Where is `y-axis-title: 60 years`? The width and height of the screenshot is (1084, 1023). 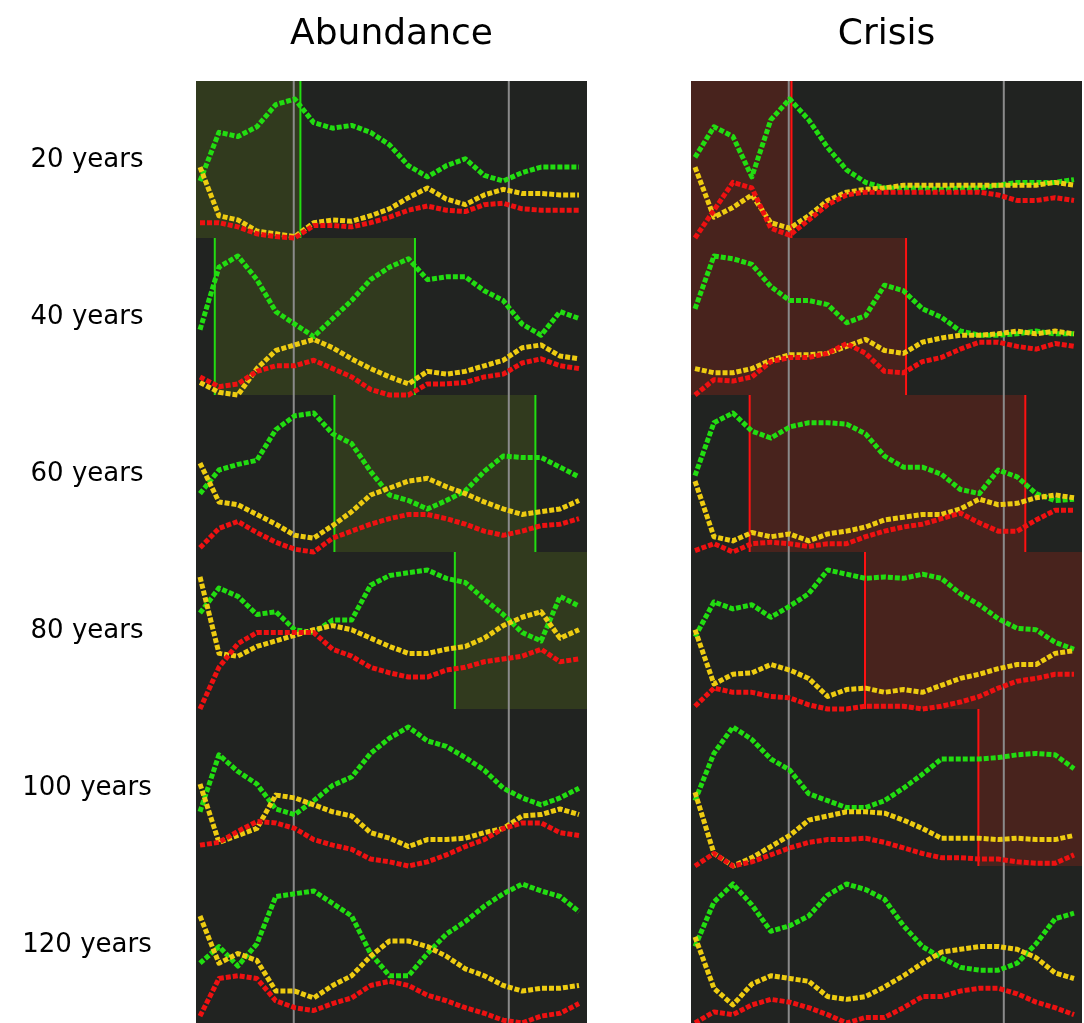
y-axis-title: 60 years is located at coordinates (87, 472).